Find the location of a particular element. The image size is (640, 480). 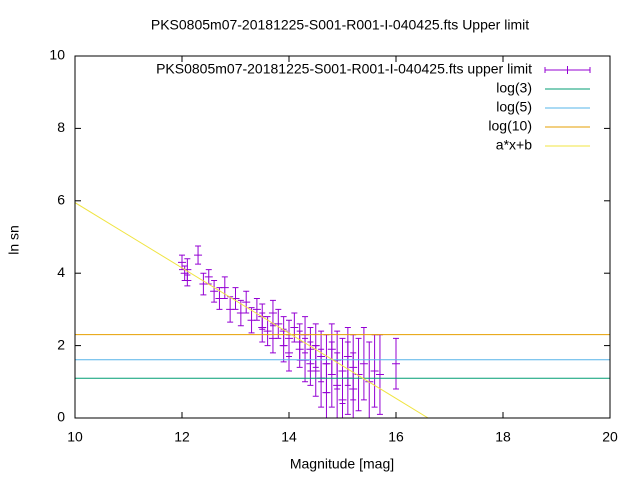

legend-label: log(10) is located at coordinates (510, 126).